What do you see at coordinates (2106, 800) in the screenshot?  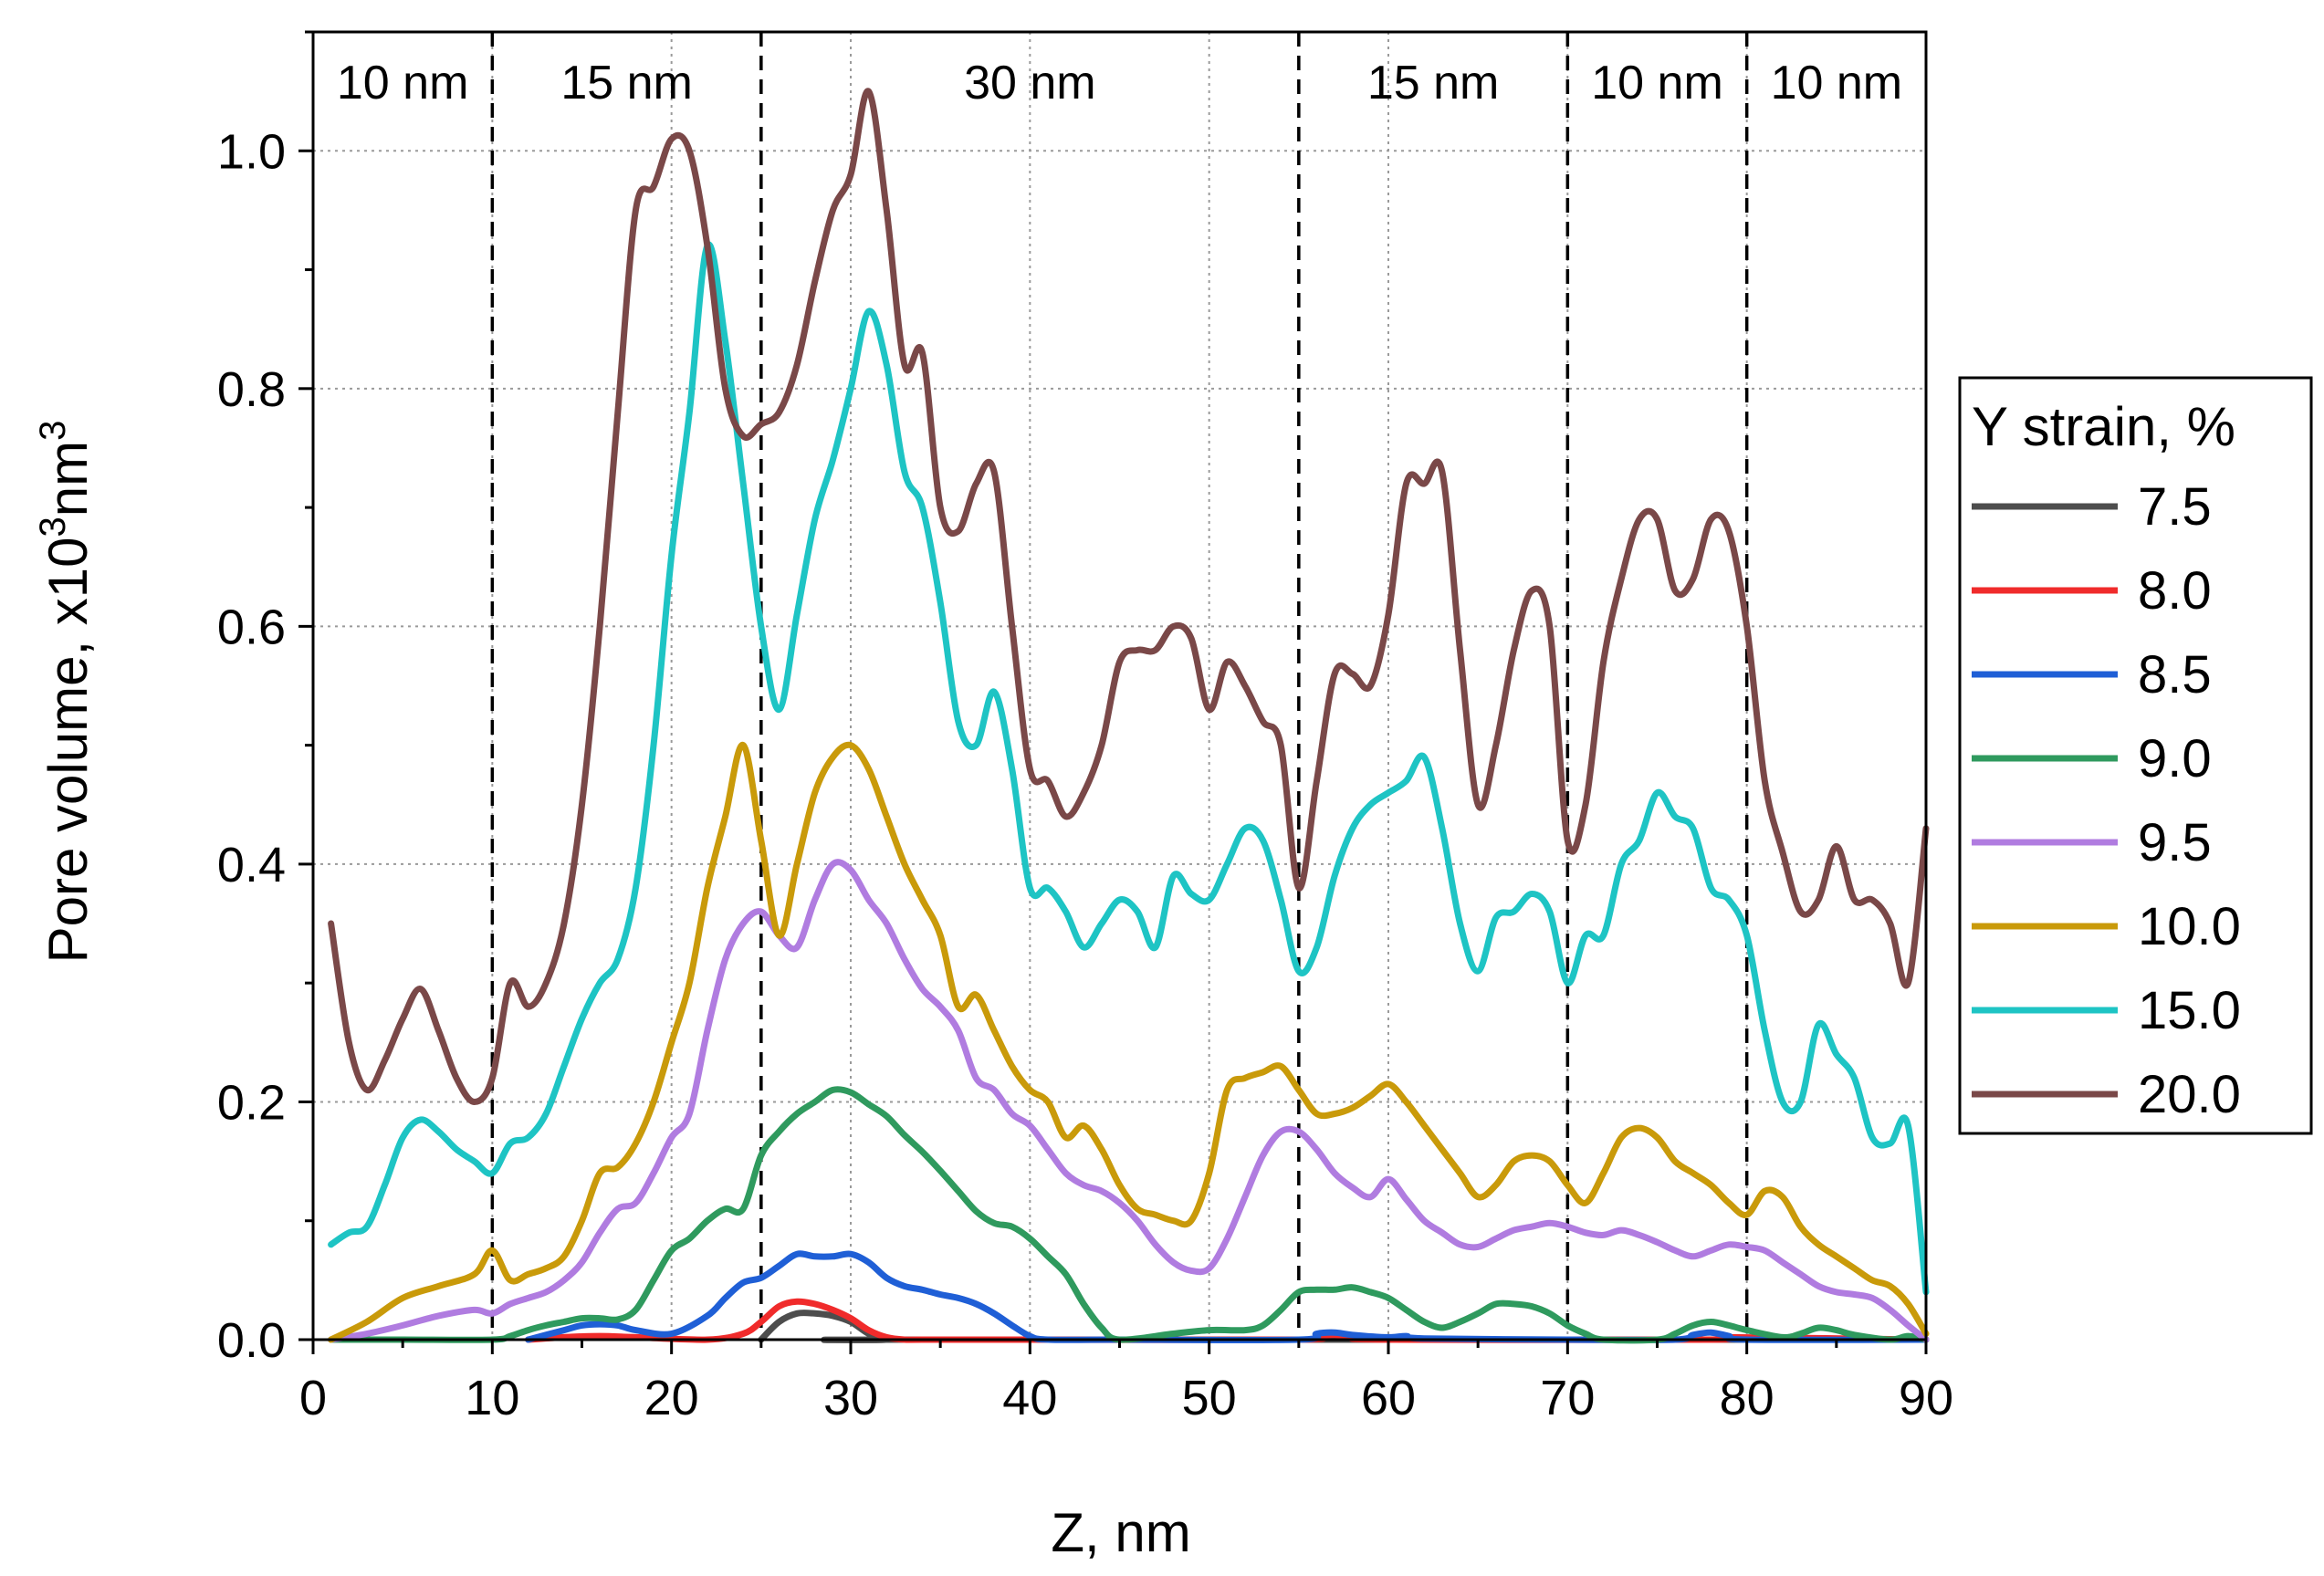 I see `legend-items: 7.5 8.0 8.5 9.0 9.5 10.0 15.0 20.0` at bounding box center [2106, 800].